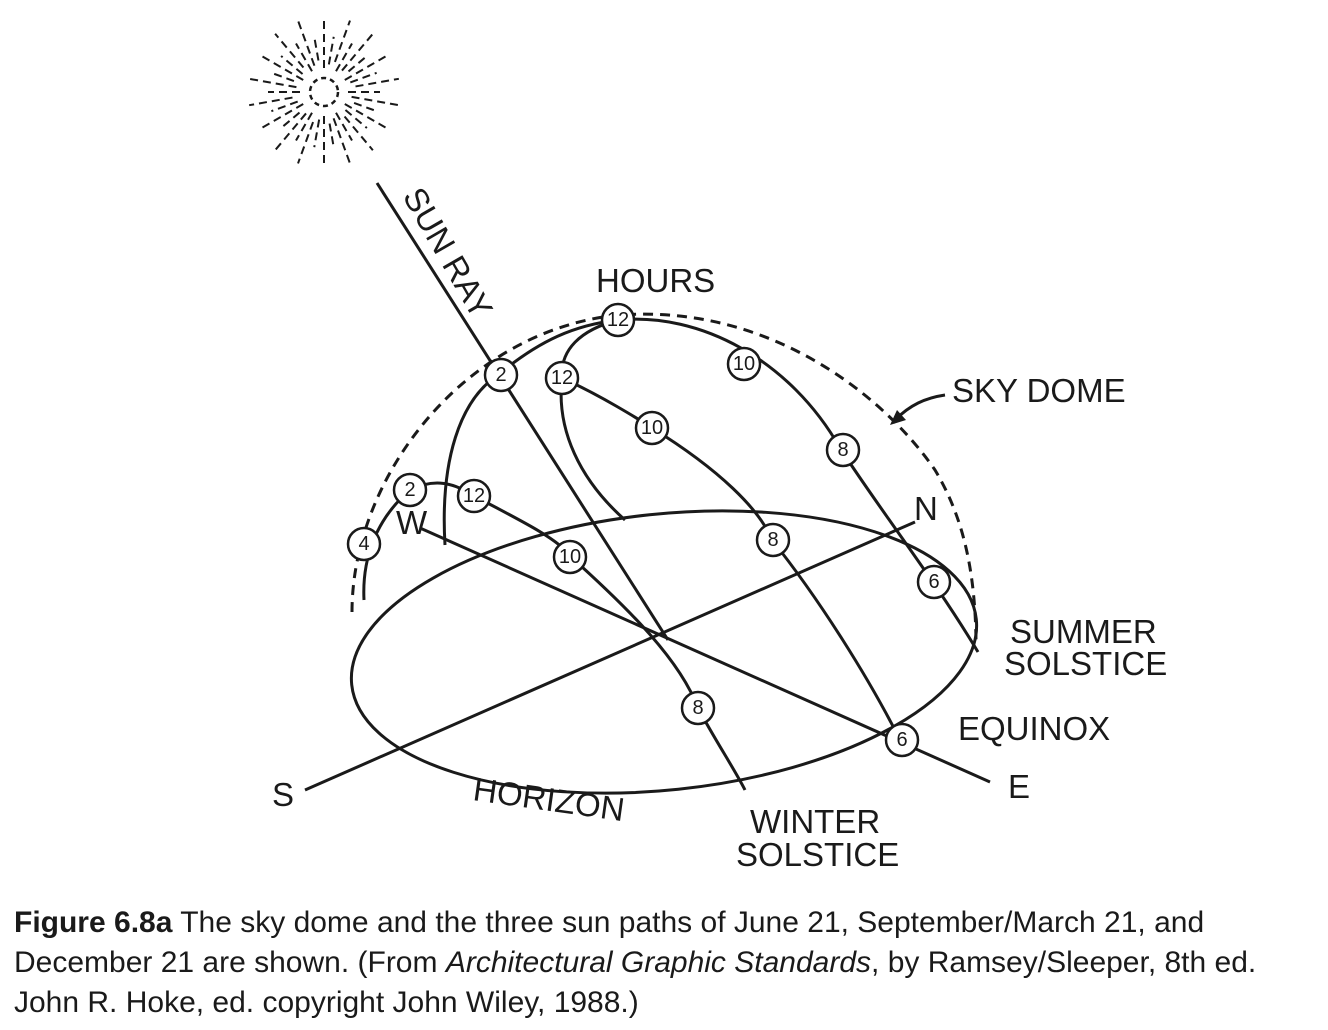 The width and height of the screenshot is (1328, 1030). What do you see at coordinates (657, 672) in the screenshot?
I see `winter-solstice-path` at bounding box center [657, 672].